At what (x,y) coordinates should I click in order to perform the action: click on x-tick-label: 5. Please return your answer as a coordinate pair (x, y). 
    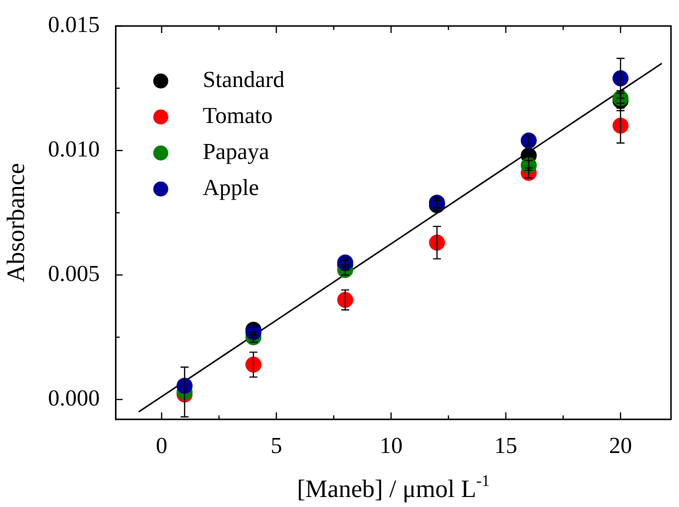
    Looking at the image, I should click on (276, 445).